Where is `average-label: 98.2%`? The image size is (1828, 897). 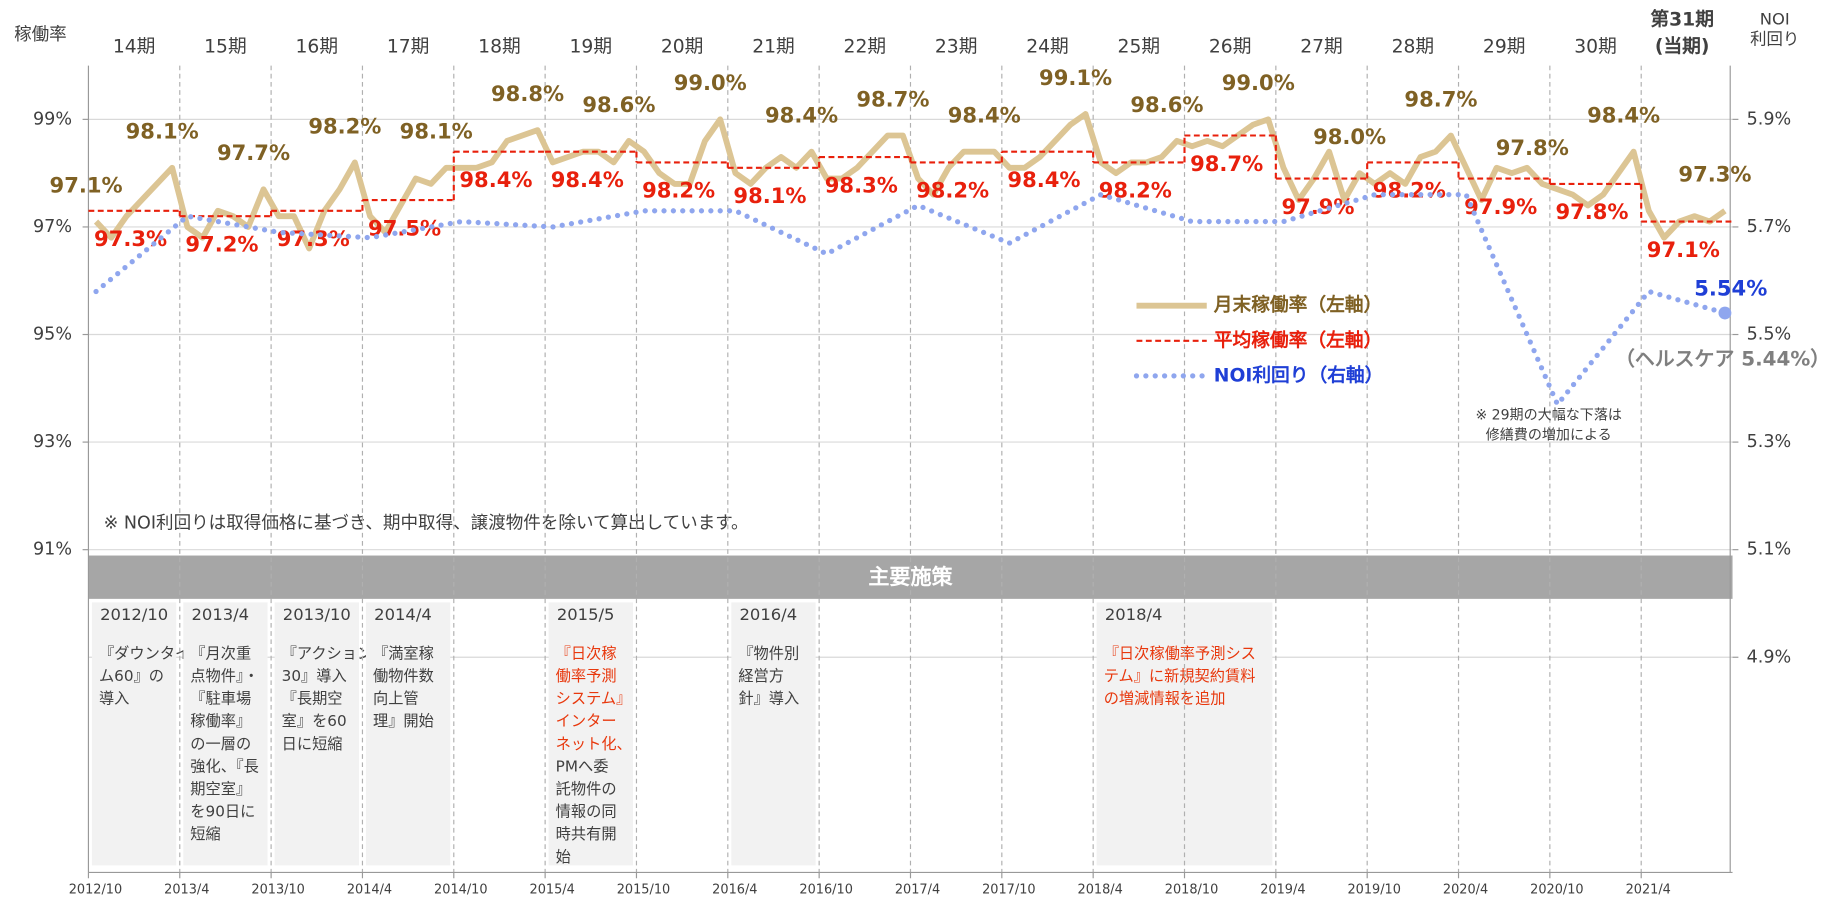 average-label: 98.2% is located at coordinates (678, 190).